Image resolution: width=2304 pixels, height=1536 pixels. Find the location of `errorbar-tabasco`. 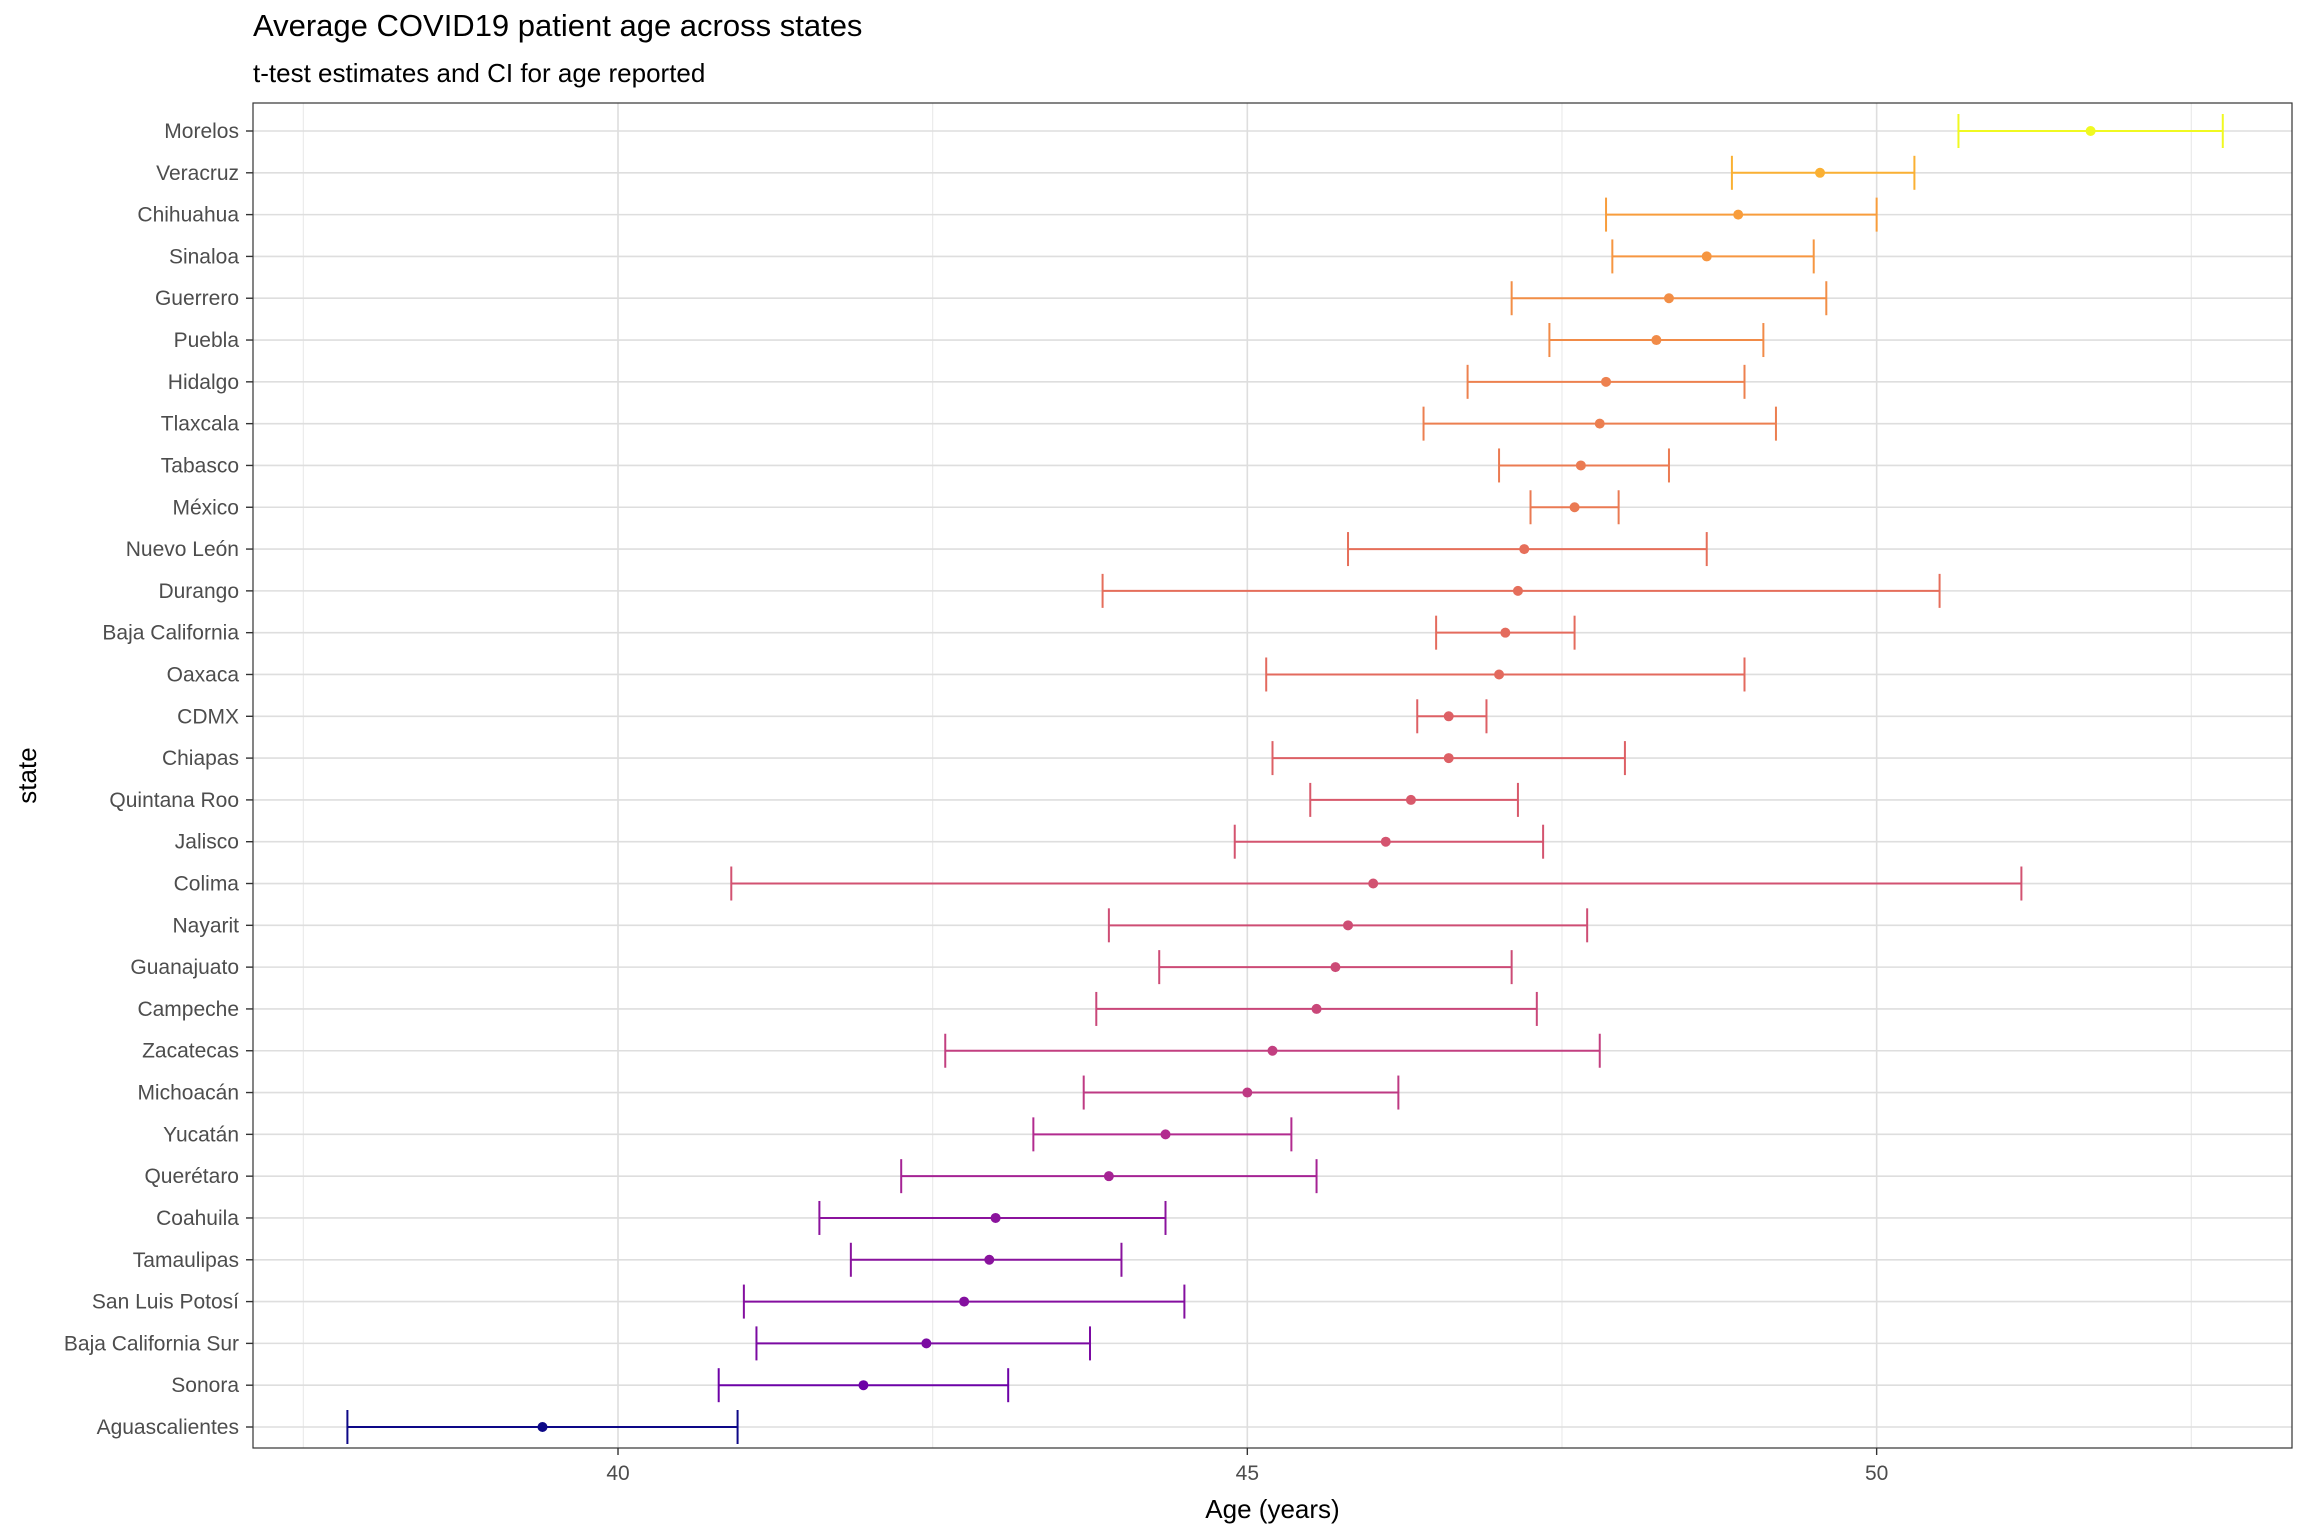

errorbar-tabasco is located at coordinates (1584, 465).